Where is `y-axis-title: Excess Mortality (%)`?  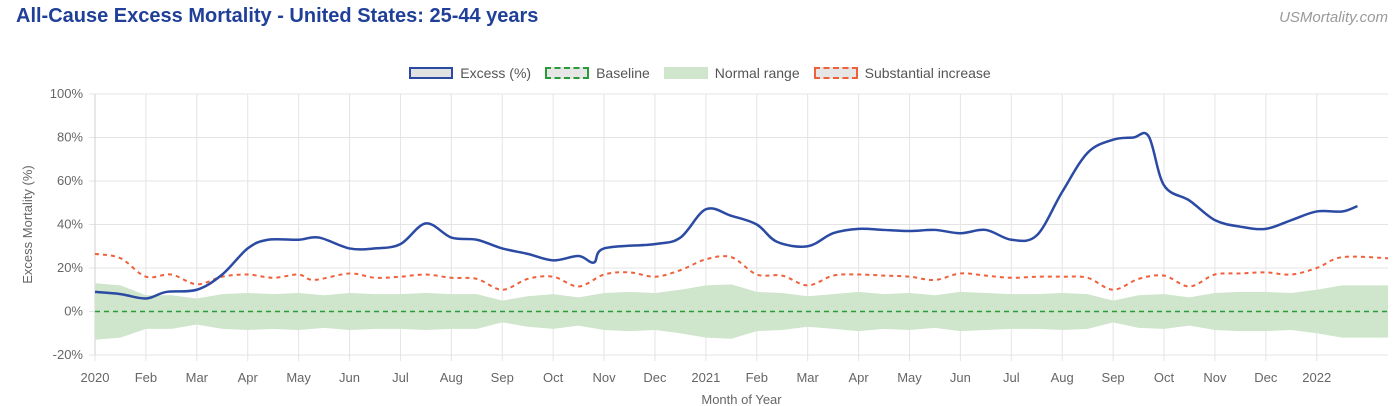
y-axis-title: Excess Mortality (%) is located at coordinates (27, 224).